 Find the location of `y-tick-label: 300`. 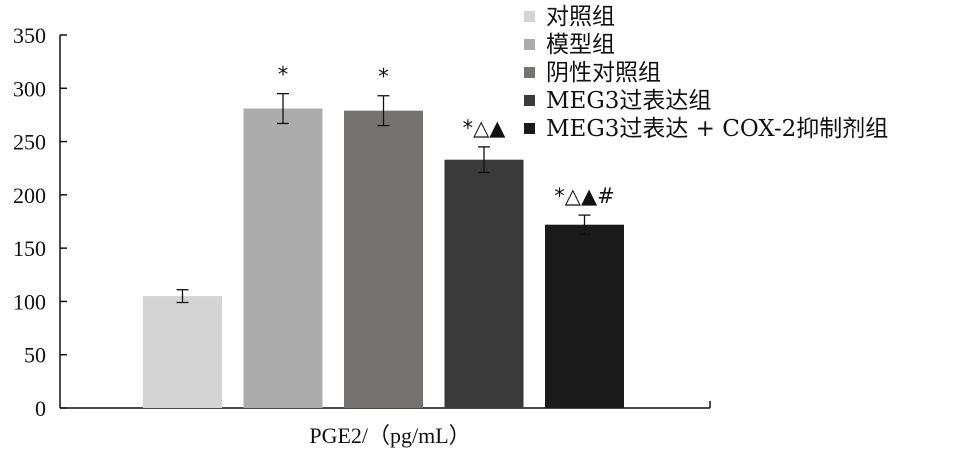

y-tick-label: 300 is located at coordinates (29, 88).